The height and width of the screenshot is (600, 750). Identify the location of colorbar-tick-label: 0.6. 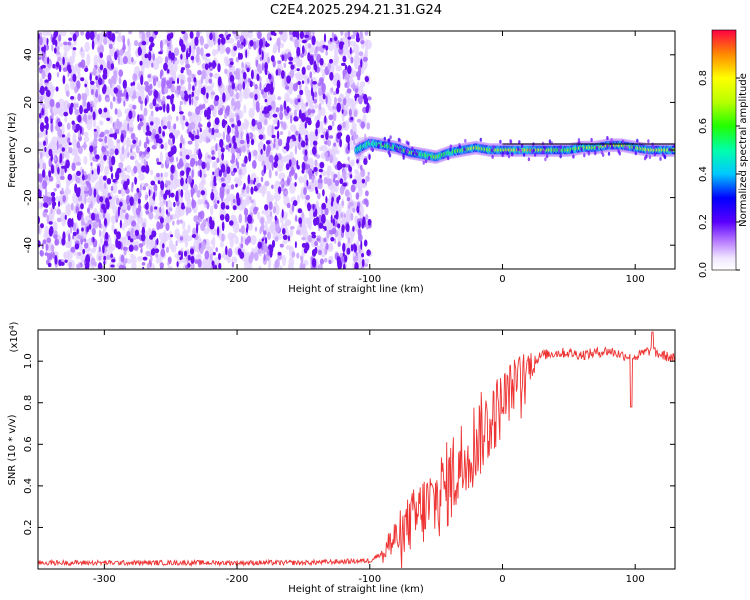
(703, 126).